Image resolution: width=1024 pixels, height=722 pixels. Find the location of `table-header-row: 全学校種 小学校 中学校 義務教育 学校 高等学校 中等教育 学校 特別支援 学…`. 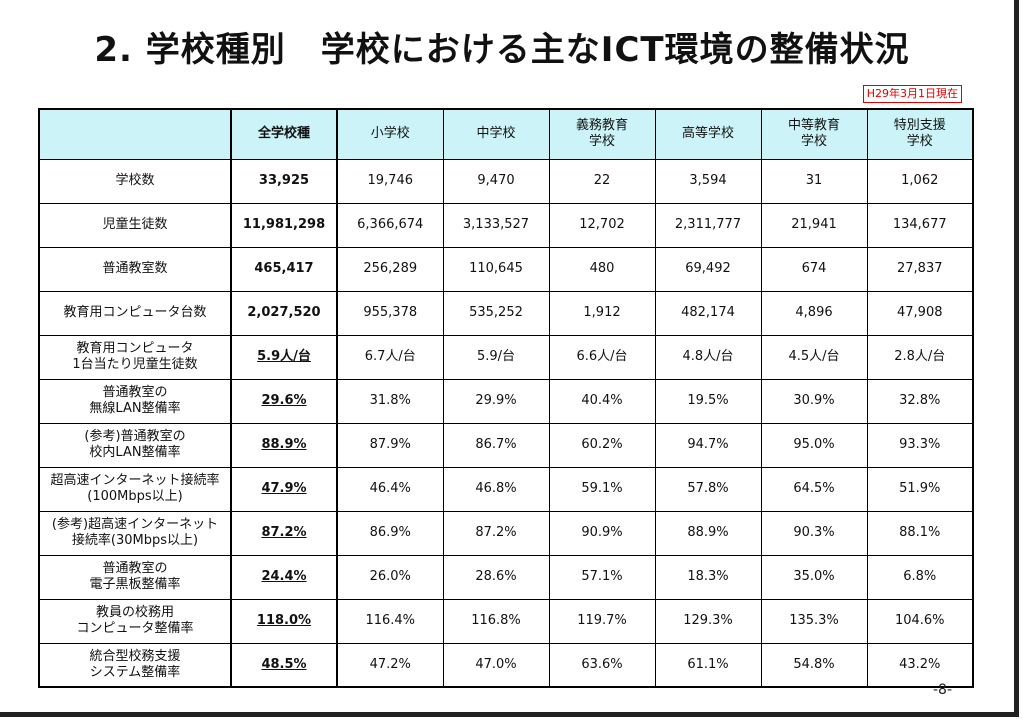

table-header-row: 全学校種 小学校 中学校 義務教育 学校 高等学校 中等教育 学校 特別支援 学… is located at coordinates (506, 134).